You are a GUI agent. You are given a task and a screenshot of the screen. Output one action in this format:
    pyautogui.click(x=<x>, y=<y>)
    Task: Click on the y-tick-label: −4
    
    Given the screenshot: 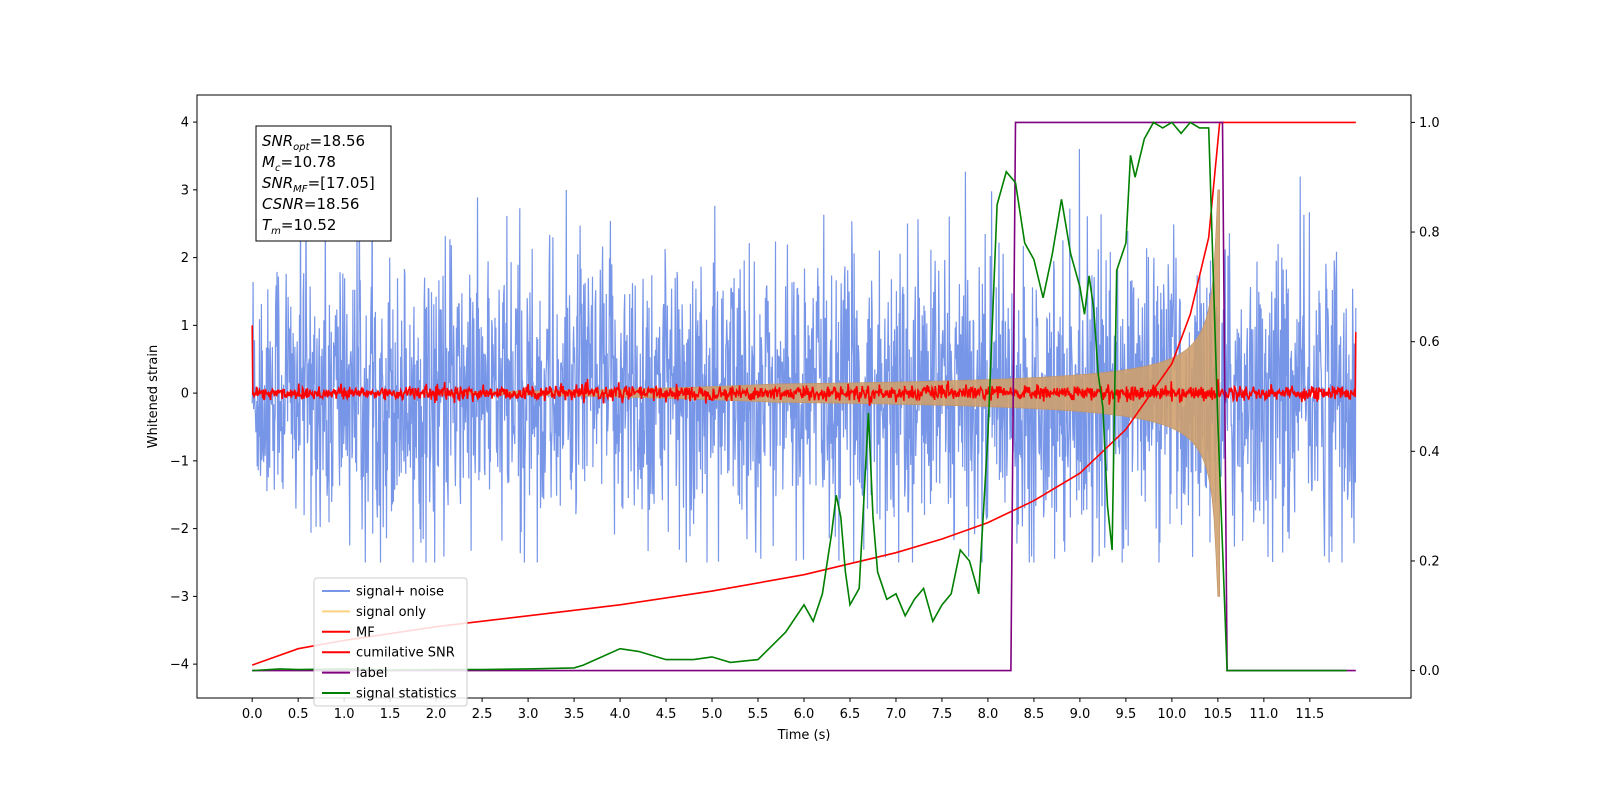 What is the action you would take?
    pyautogui.click(x=179, y=665)
    